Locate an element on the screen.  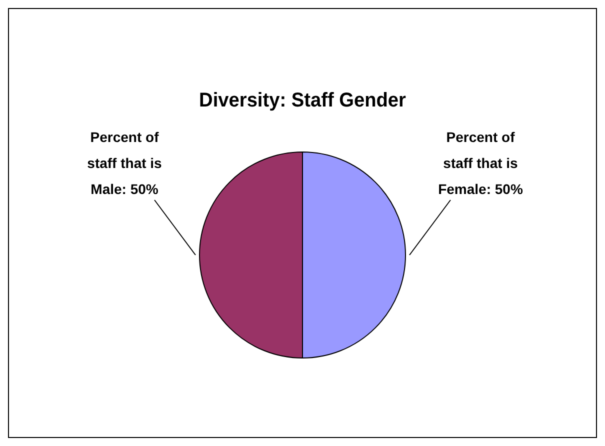
chart-title: Diversity: Staff Gender is located at coordinates (302, 100).